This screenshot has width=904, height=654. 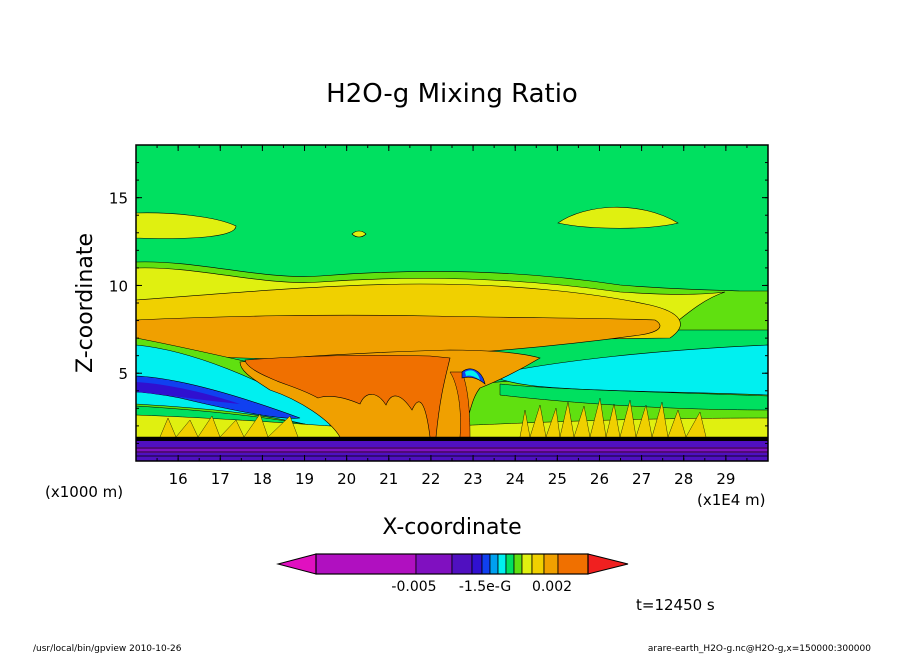 What do you see at coordinates (85, 303) in the screenshot?
I see `y-axis-label: Z-coordinate` at bounding box center [85, 303].